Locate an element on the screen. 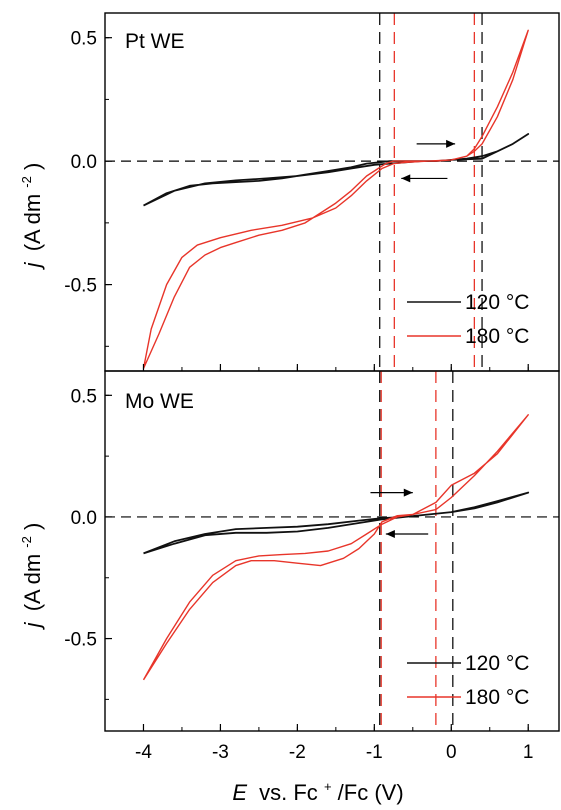  legend-label-120-pt: 120 °C is located at coordinates (497, 302).